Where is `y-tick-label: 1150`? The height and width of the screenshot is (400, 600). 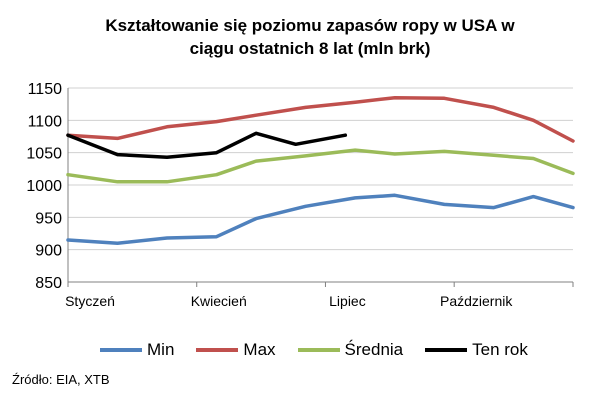
y-tick-label: 1150 is located at coordinates (45, 89).